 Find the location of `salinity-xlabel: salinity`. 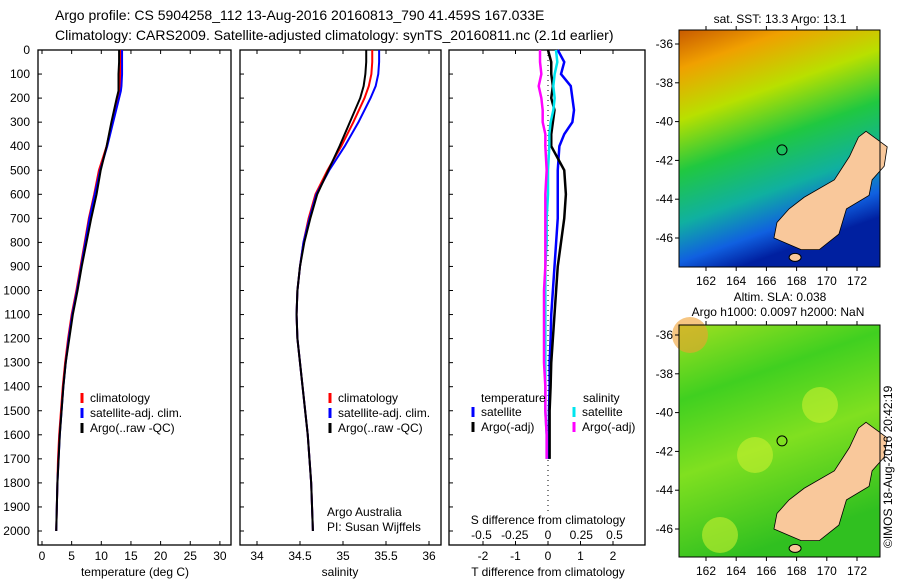

salinity-xlabel: salinity is located at coordinates (340, 572).